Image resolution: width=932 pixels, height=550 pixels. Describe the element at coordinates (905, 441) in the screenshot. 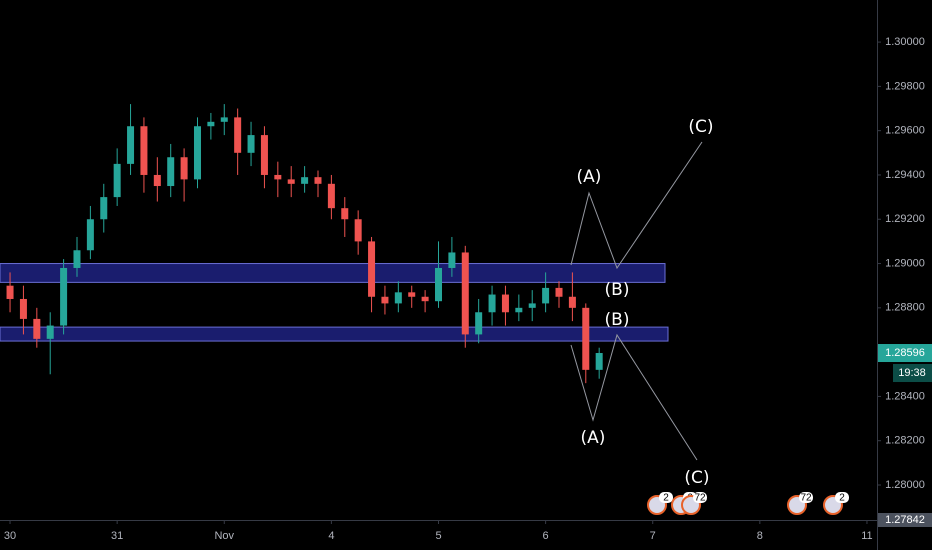

I see `y-tick-label: 1.28200` at that location.